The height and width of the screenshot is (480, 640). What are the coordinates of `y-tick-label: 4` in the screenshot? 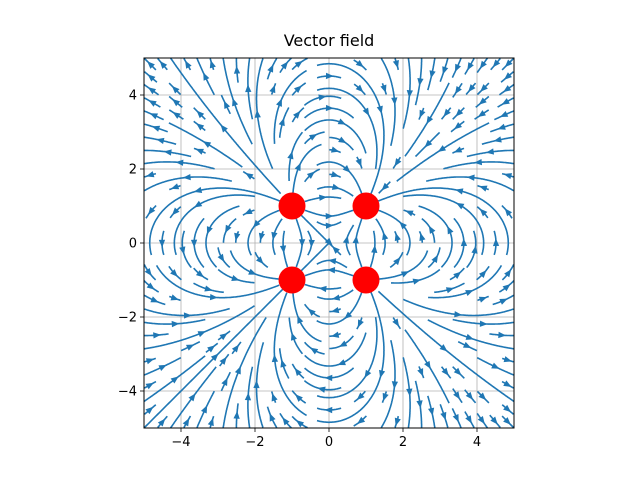 It's located at (133, 96).